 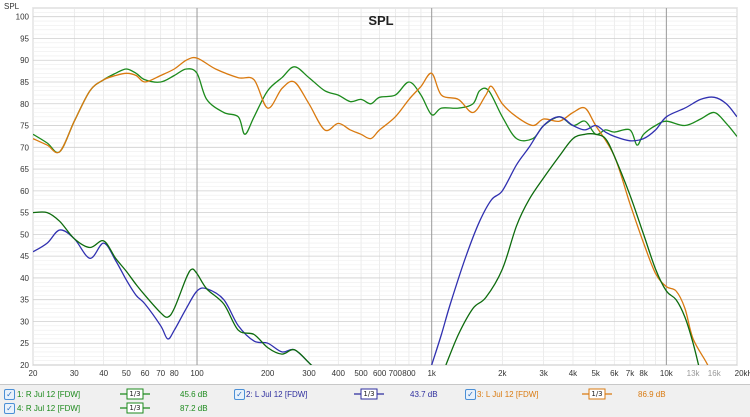 What do you see at coordinates (24, 256) in the screenshot?
I see `y-tick-label: 45` at bounding box center [24, 256].